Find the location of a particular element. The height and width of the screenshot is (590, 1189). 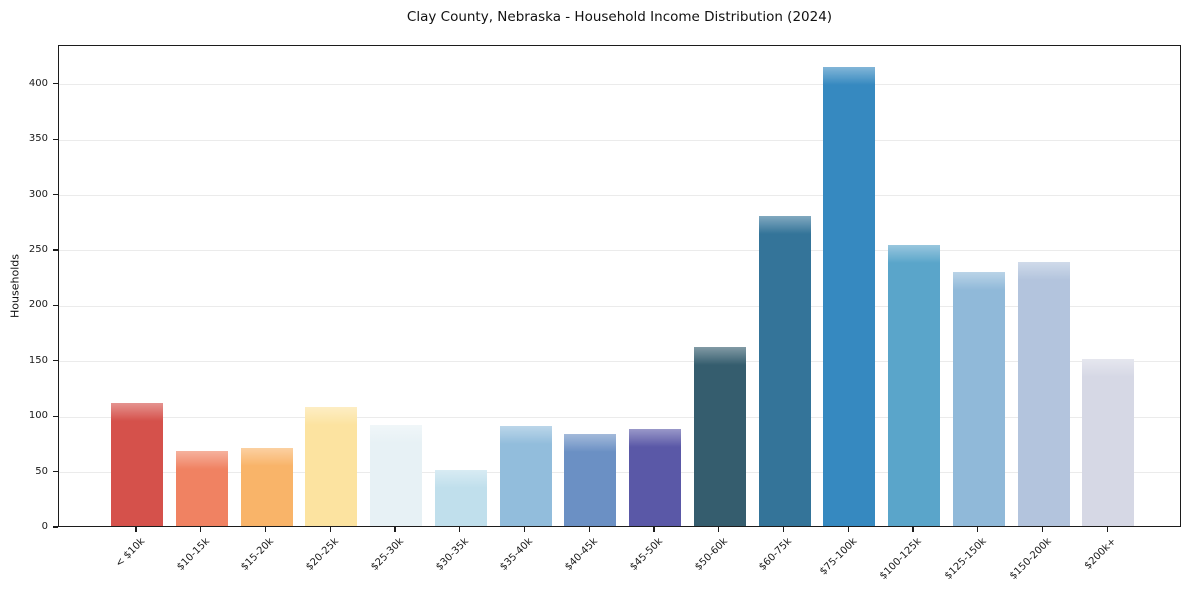

y-tick-label: 400 is located at coordinates (38, 83).